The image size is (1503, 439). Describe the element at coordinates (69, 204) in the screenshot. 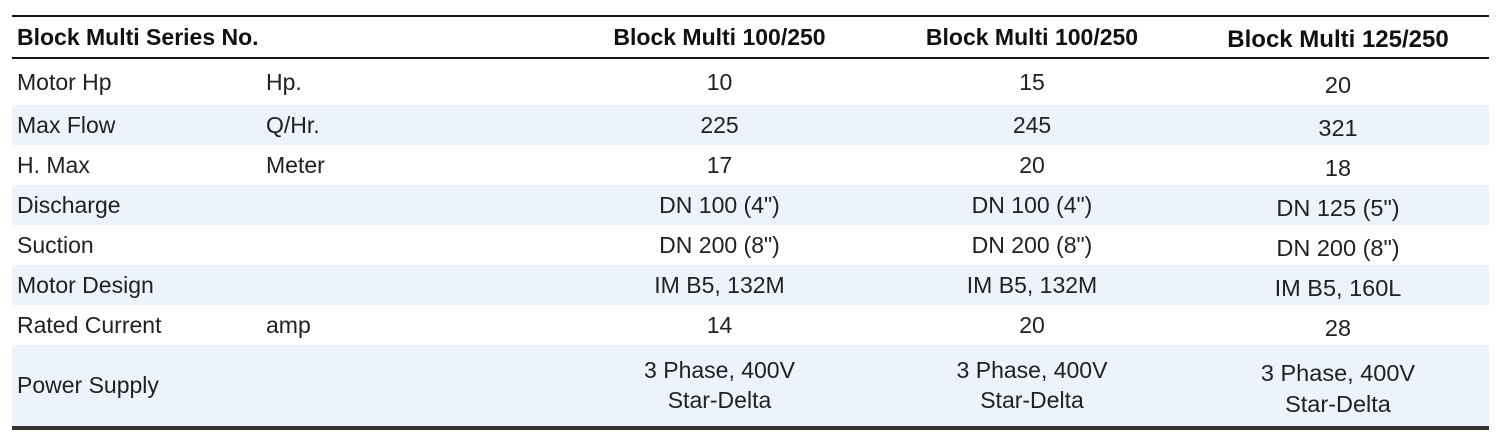

I see `param-cell: Discharge` at that location.